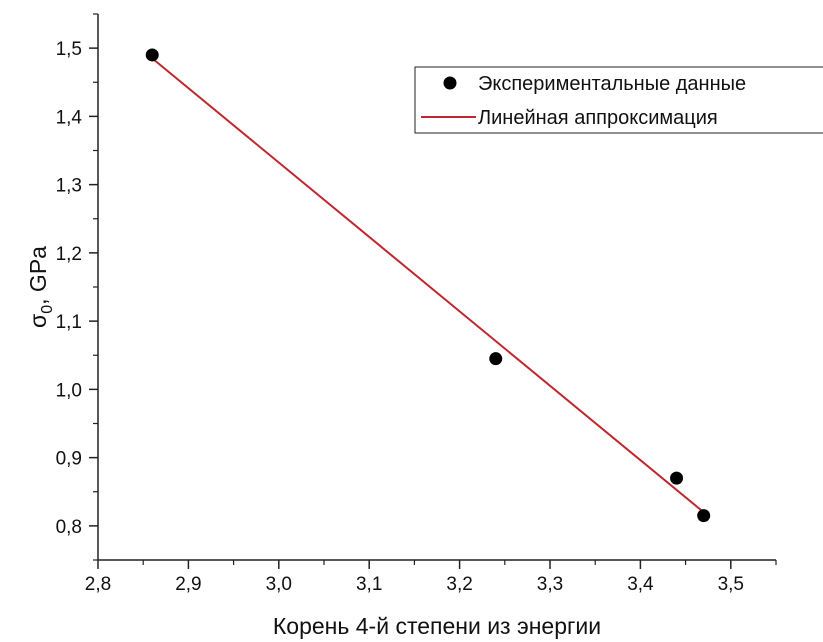 The width and height of the screenshot is (823, 642). I want to click on y-axis-title-suffix: , GPa, so click(38, 275).